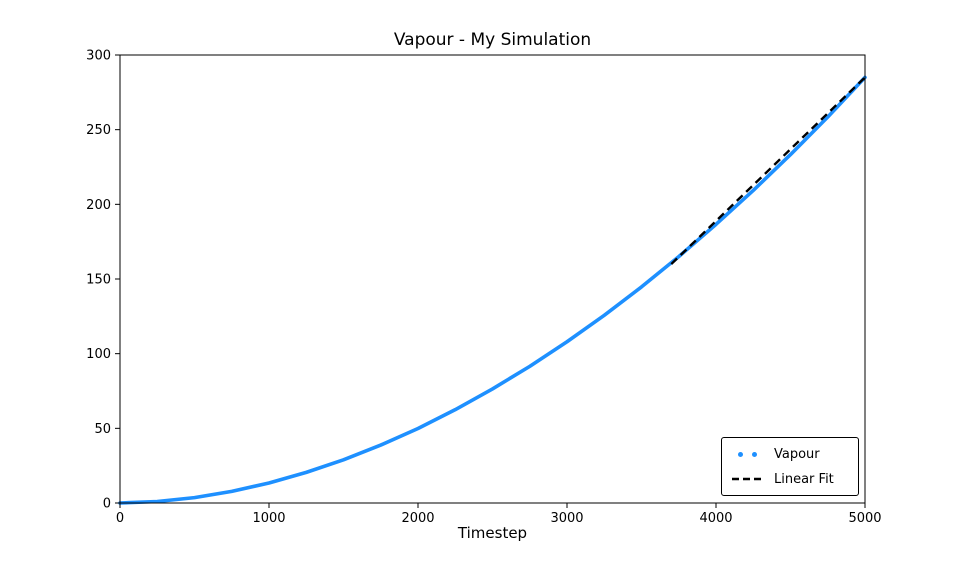  Describe the element at coordinates (864, 518) in the screenshot. I see `x-tick-label: 5000` at that location.